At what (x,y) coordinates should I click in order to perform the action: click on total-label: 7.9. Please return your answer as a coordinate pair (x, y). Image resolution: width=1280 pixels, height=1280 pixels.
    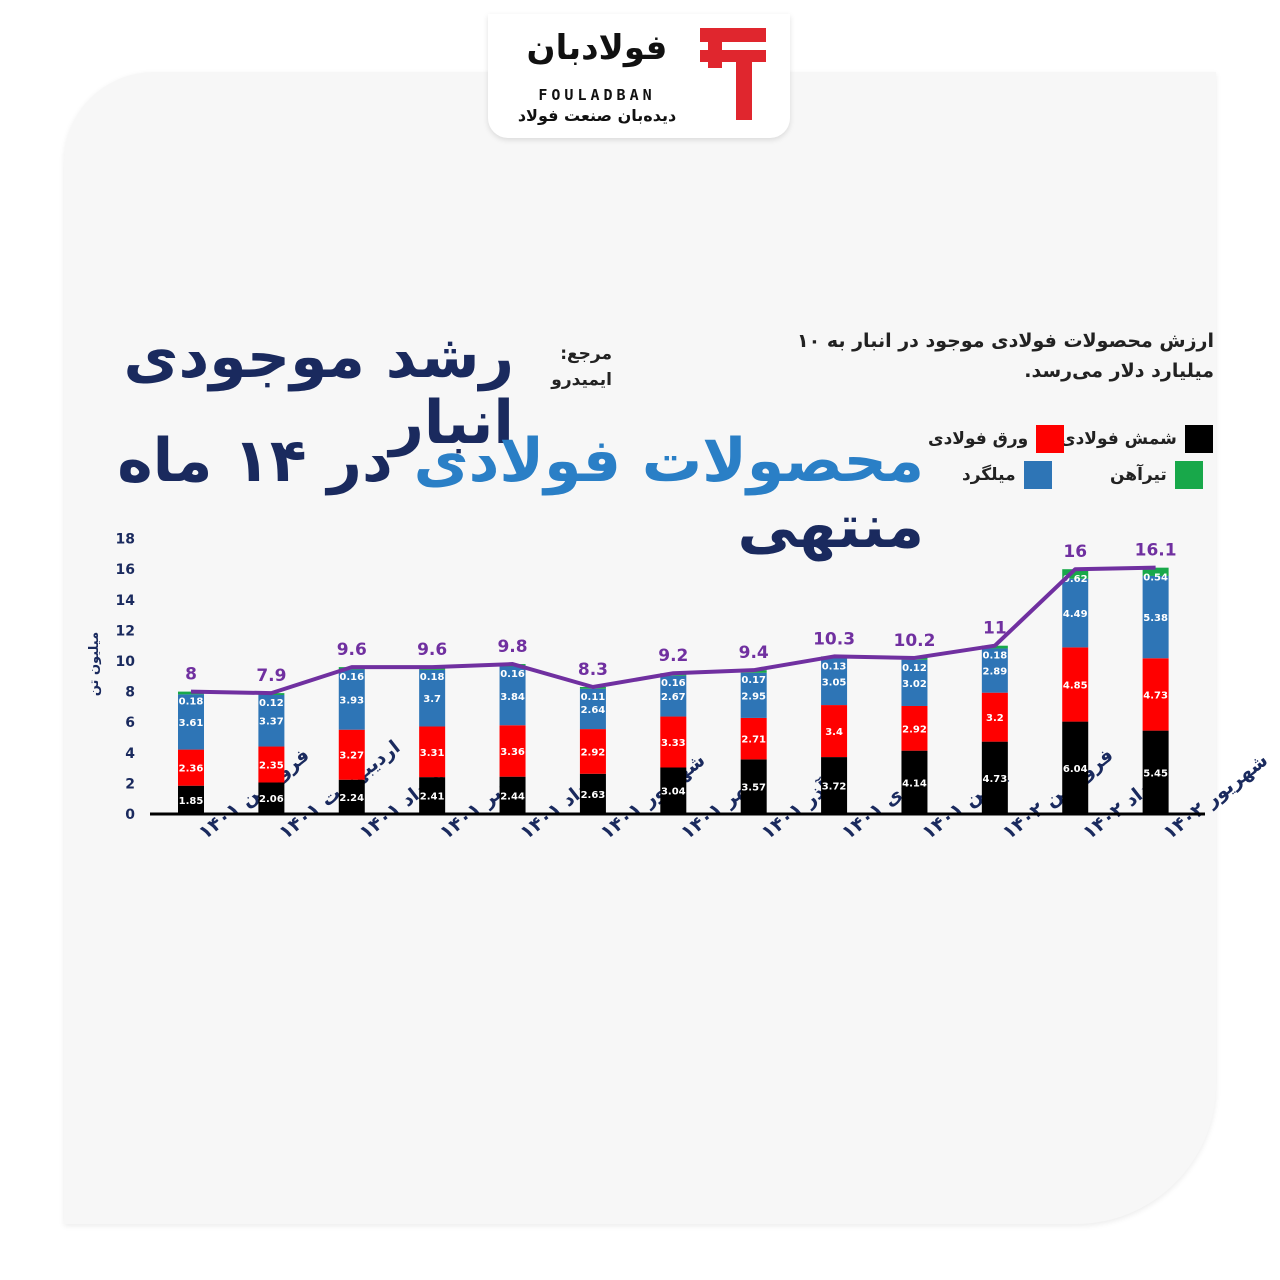
    Looking at the image, I should click on (271, 676).